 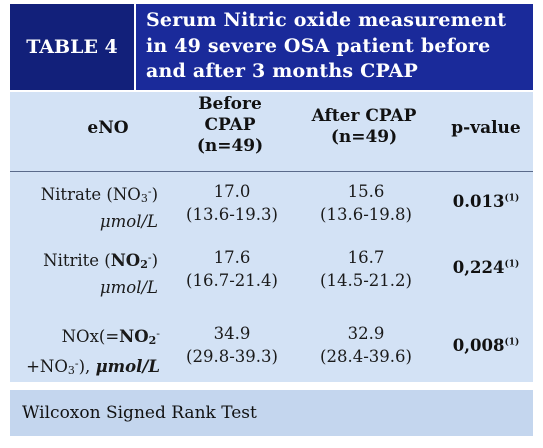 I want to click on row-nox-before-range: (29.8-39.3), so click(x=232, y=356).